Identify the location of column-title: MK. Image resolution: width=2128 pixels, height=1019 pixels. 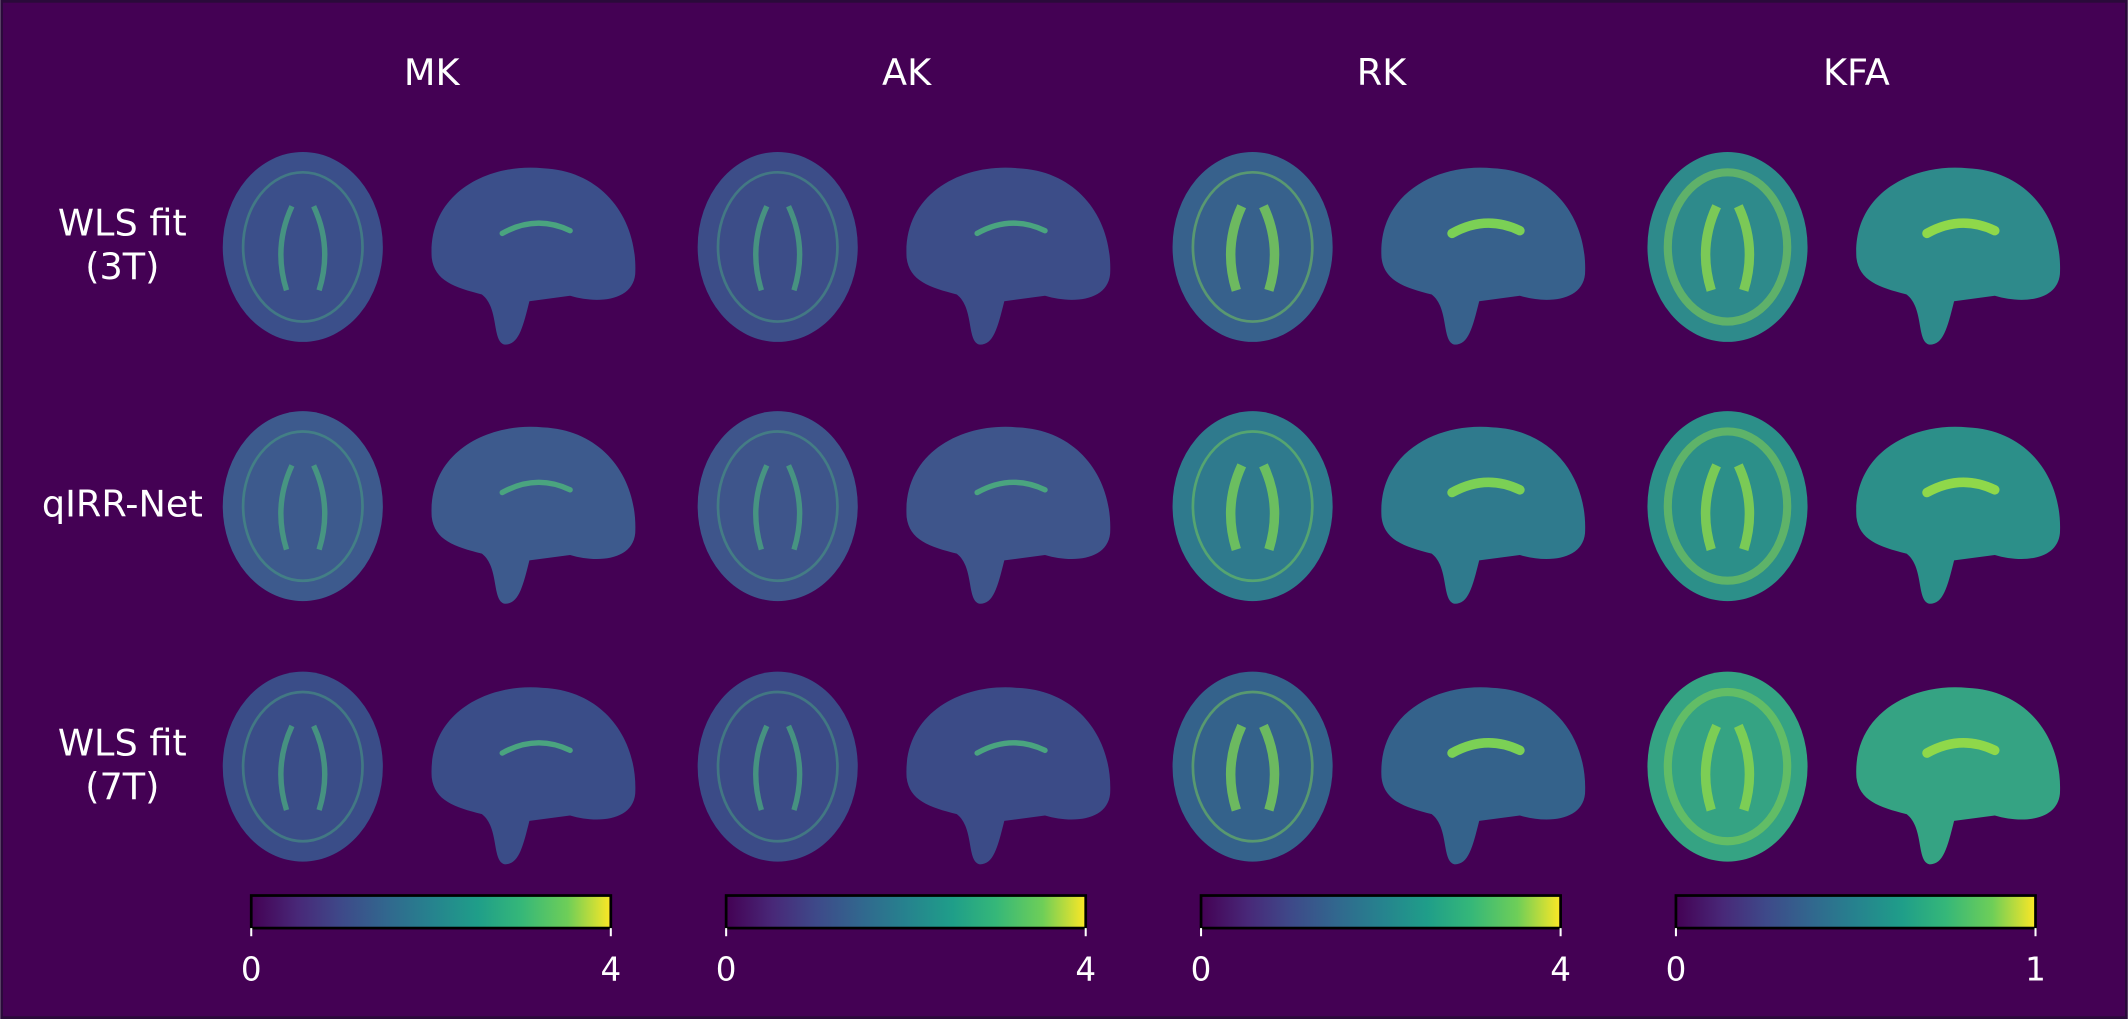
(432, 72).